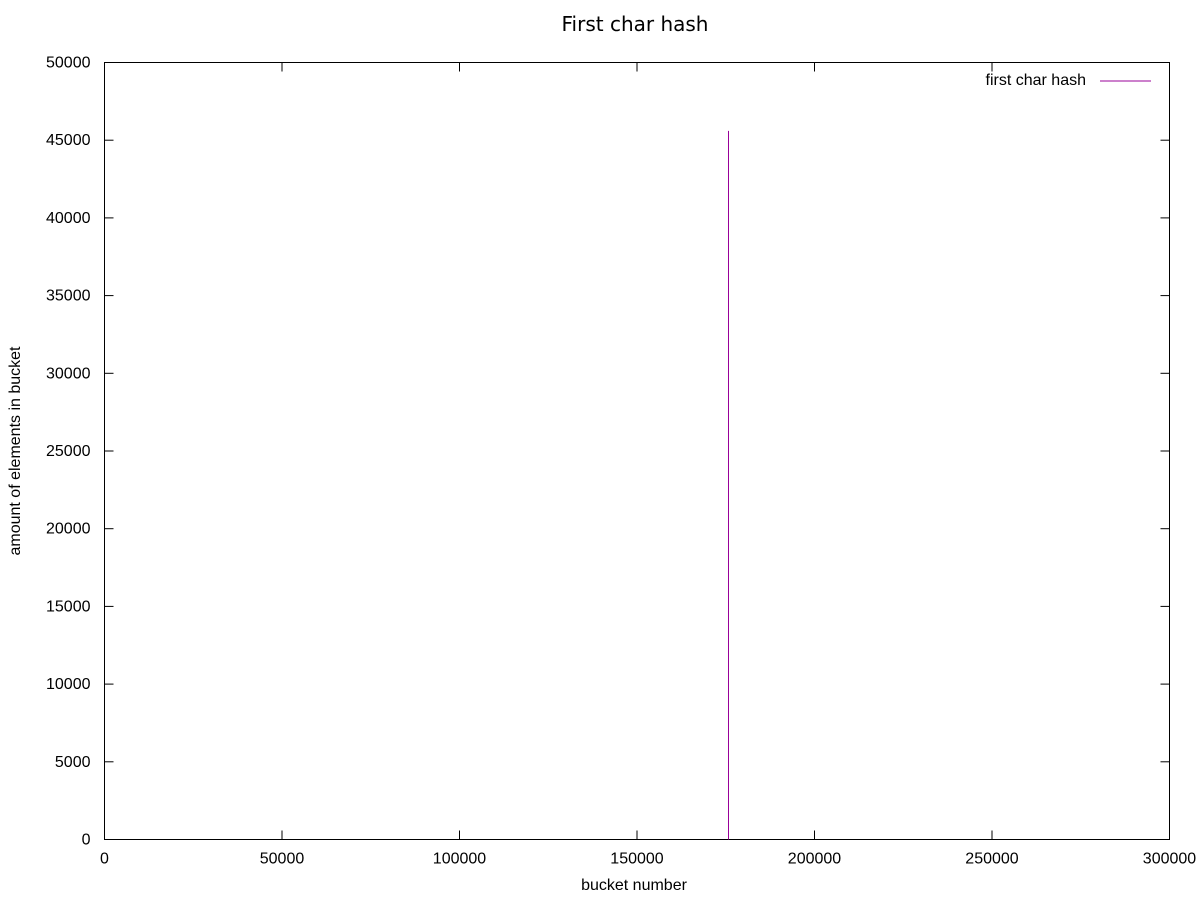 Image resolution: width=1200 pixels, height=900 pixels. I want to click on legend: first char hash, so click(1068, 80).